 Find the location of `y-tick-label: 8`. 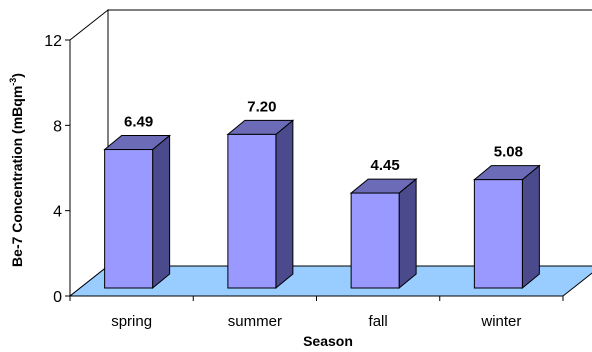

y-tick-label: 8 is located at coordinates (57, 126).